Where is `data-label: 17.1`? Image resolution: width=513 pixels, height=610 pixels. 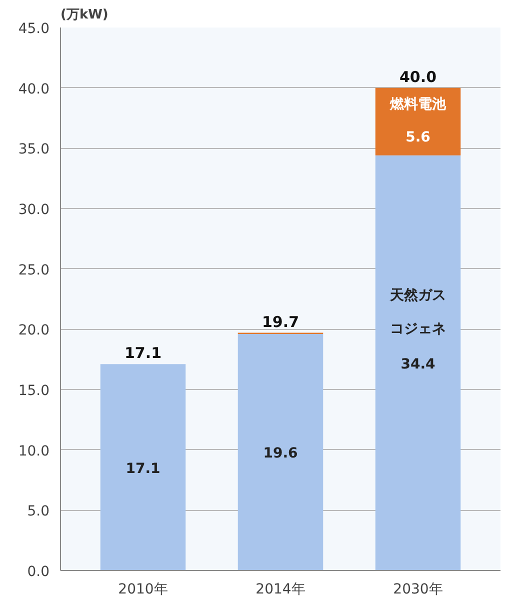
data-label: 17.1 is located at coordinates (143, 468).